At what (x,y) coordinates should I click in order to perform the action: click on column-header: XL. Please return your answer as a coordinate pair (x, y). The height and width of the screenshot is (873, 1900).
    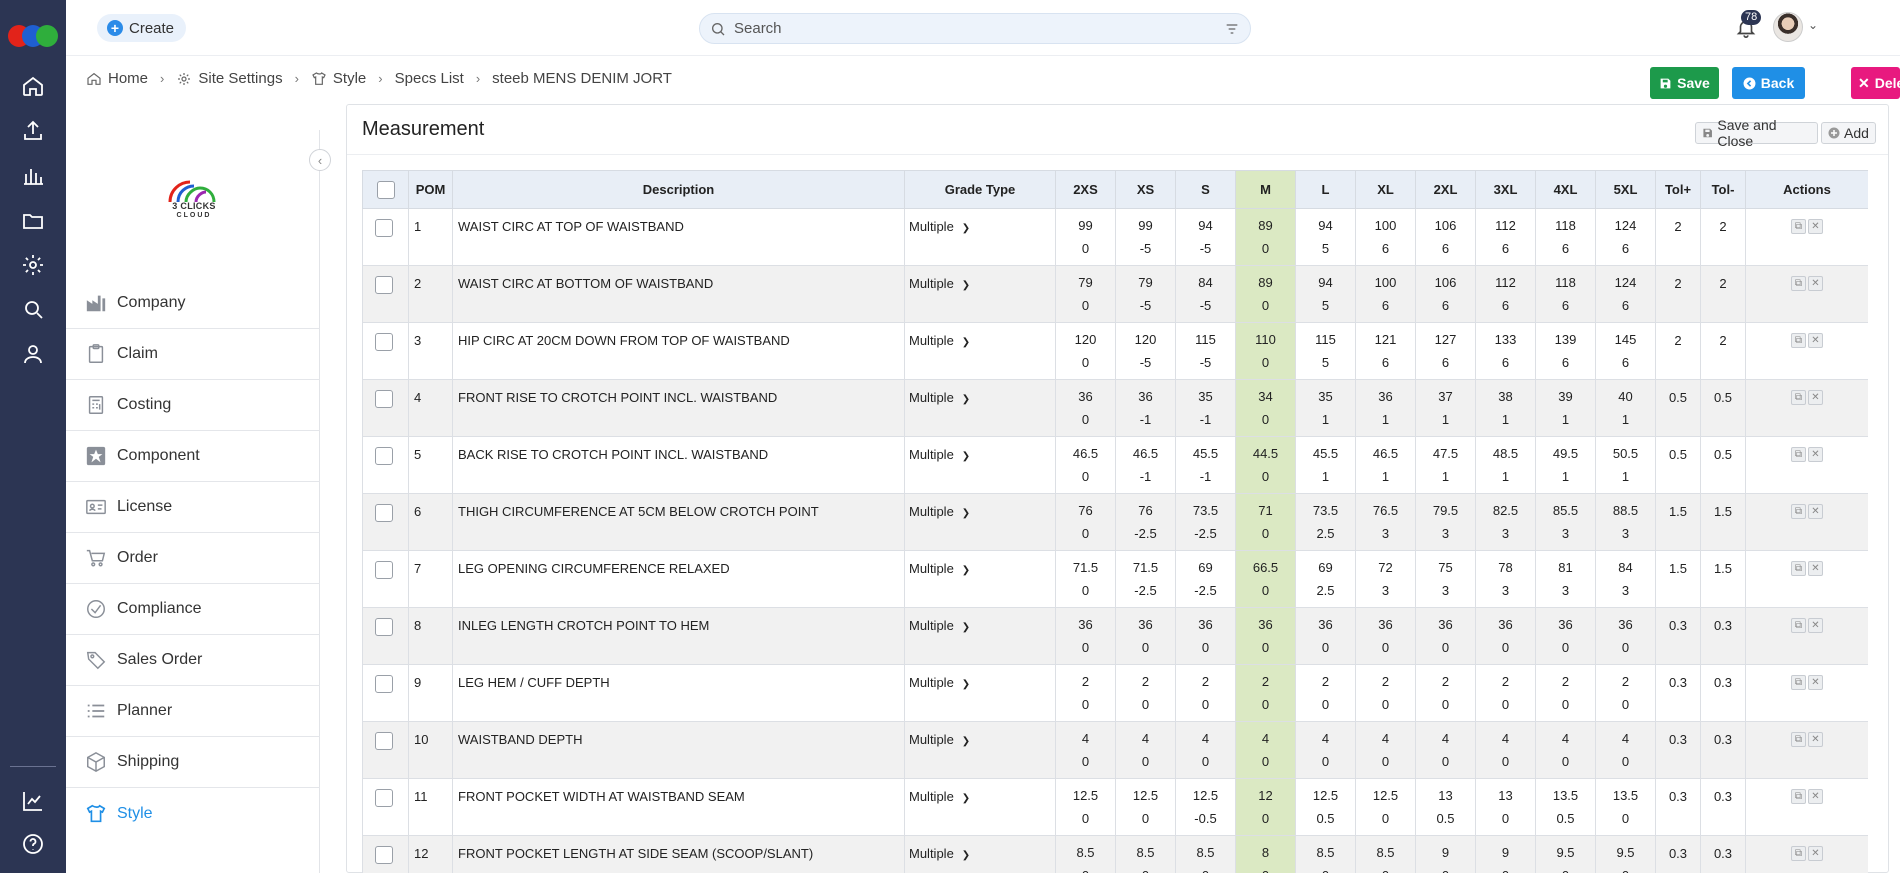
    Looking at the image, I should click on (1385, 189).